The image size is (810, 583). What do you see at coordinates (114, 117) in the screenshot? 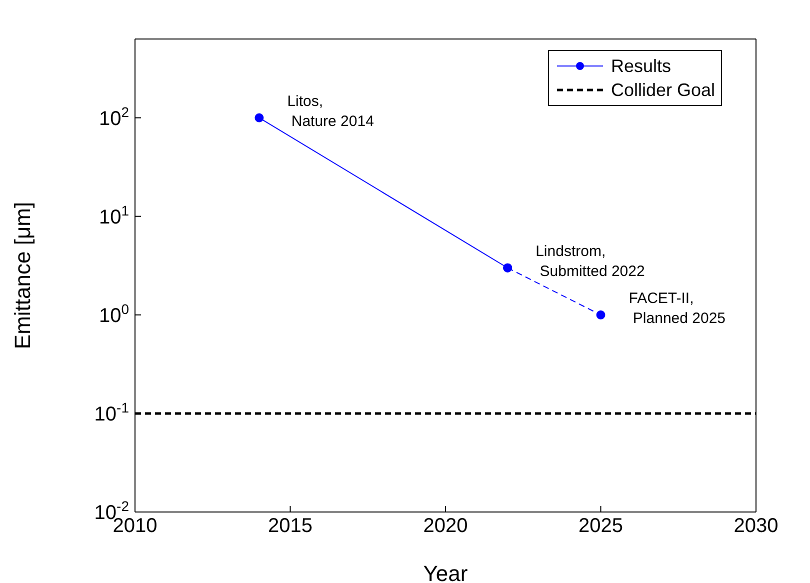
I see `y-tick-label: 10$^{2}$` at bounding box center [114, 117].